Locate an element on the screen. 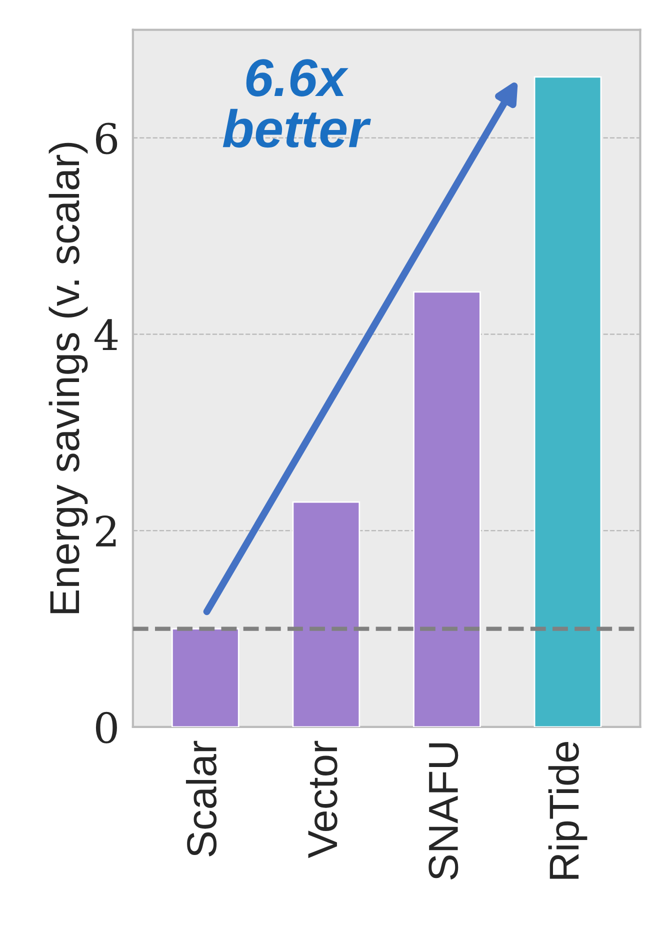 The image size is (658, 932). x-tick-label: Vector is located at coordinates (323, 799).